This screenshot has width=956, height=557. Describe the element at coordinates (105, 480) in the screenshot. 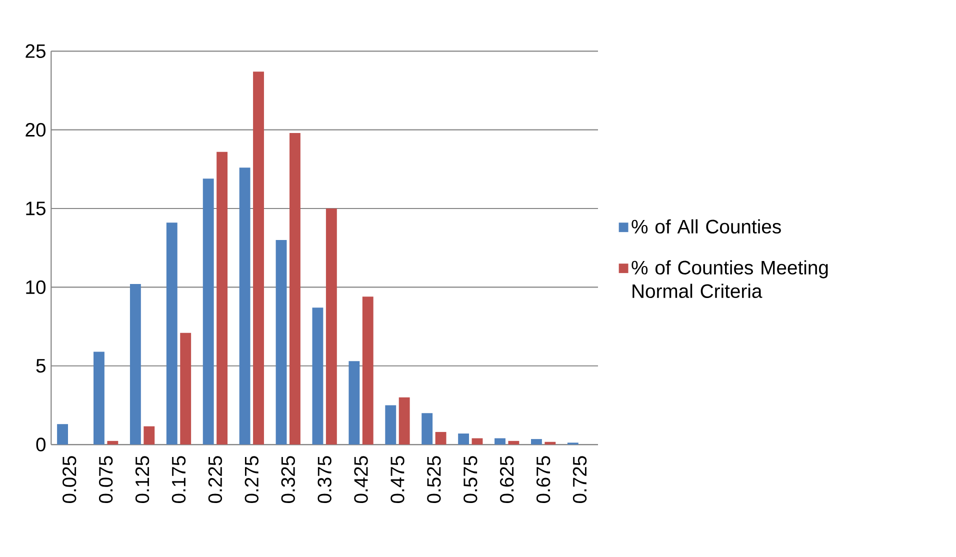

I see `x-tick-label: 0.075` at that location.